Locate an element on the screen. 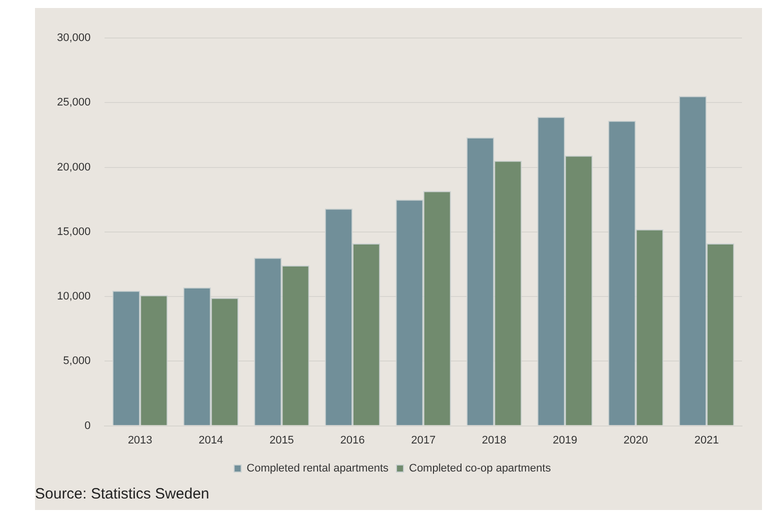  x-tick-label: 2018 is located at coordinates (494, 440).